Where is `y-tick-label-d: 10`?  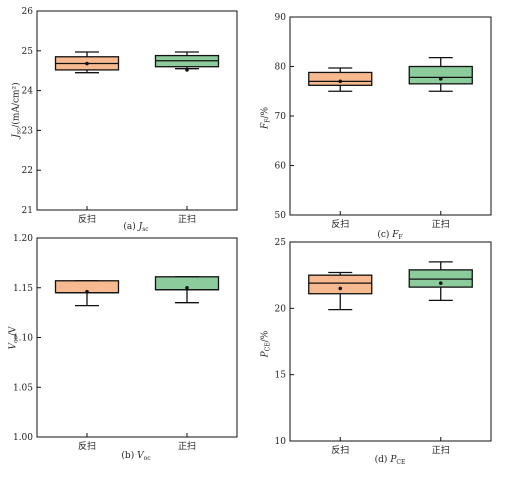
y-tick-label-d: 10 is located at coordinates (281, 442).